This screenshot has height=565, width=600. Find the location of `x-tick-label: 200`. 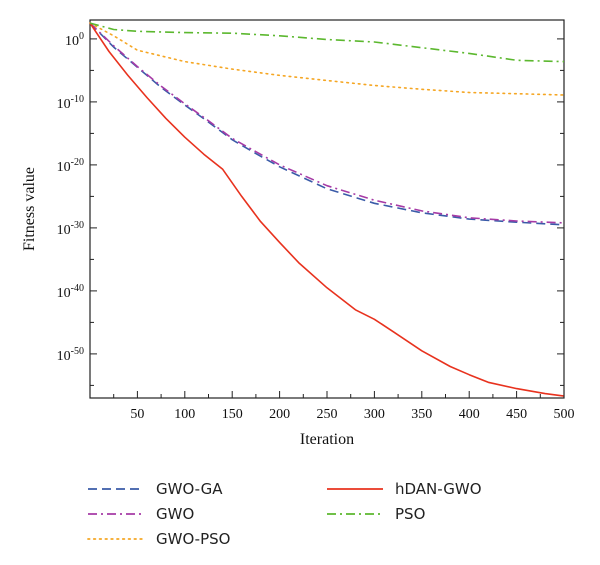

x-tick-label: 200 is located at coordinates (279, 414).